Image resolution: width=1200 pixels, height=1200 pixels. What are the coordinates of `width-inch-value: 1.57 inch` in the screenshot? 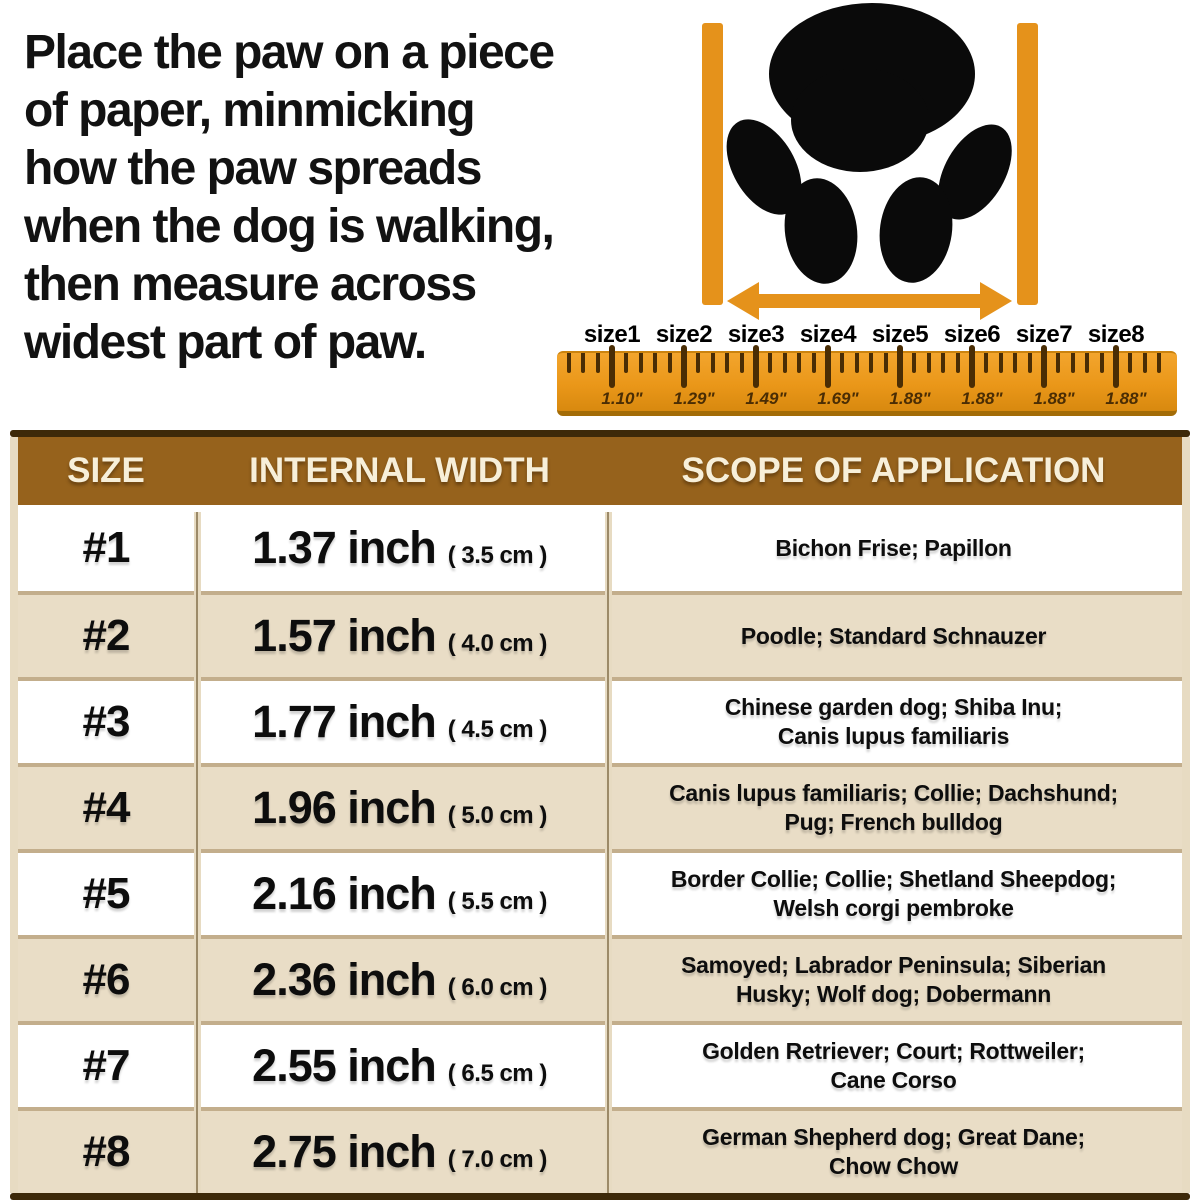 It's located at (344, 635).